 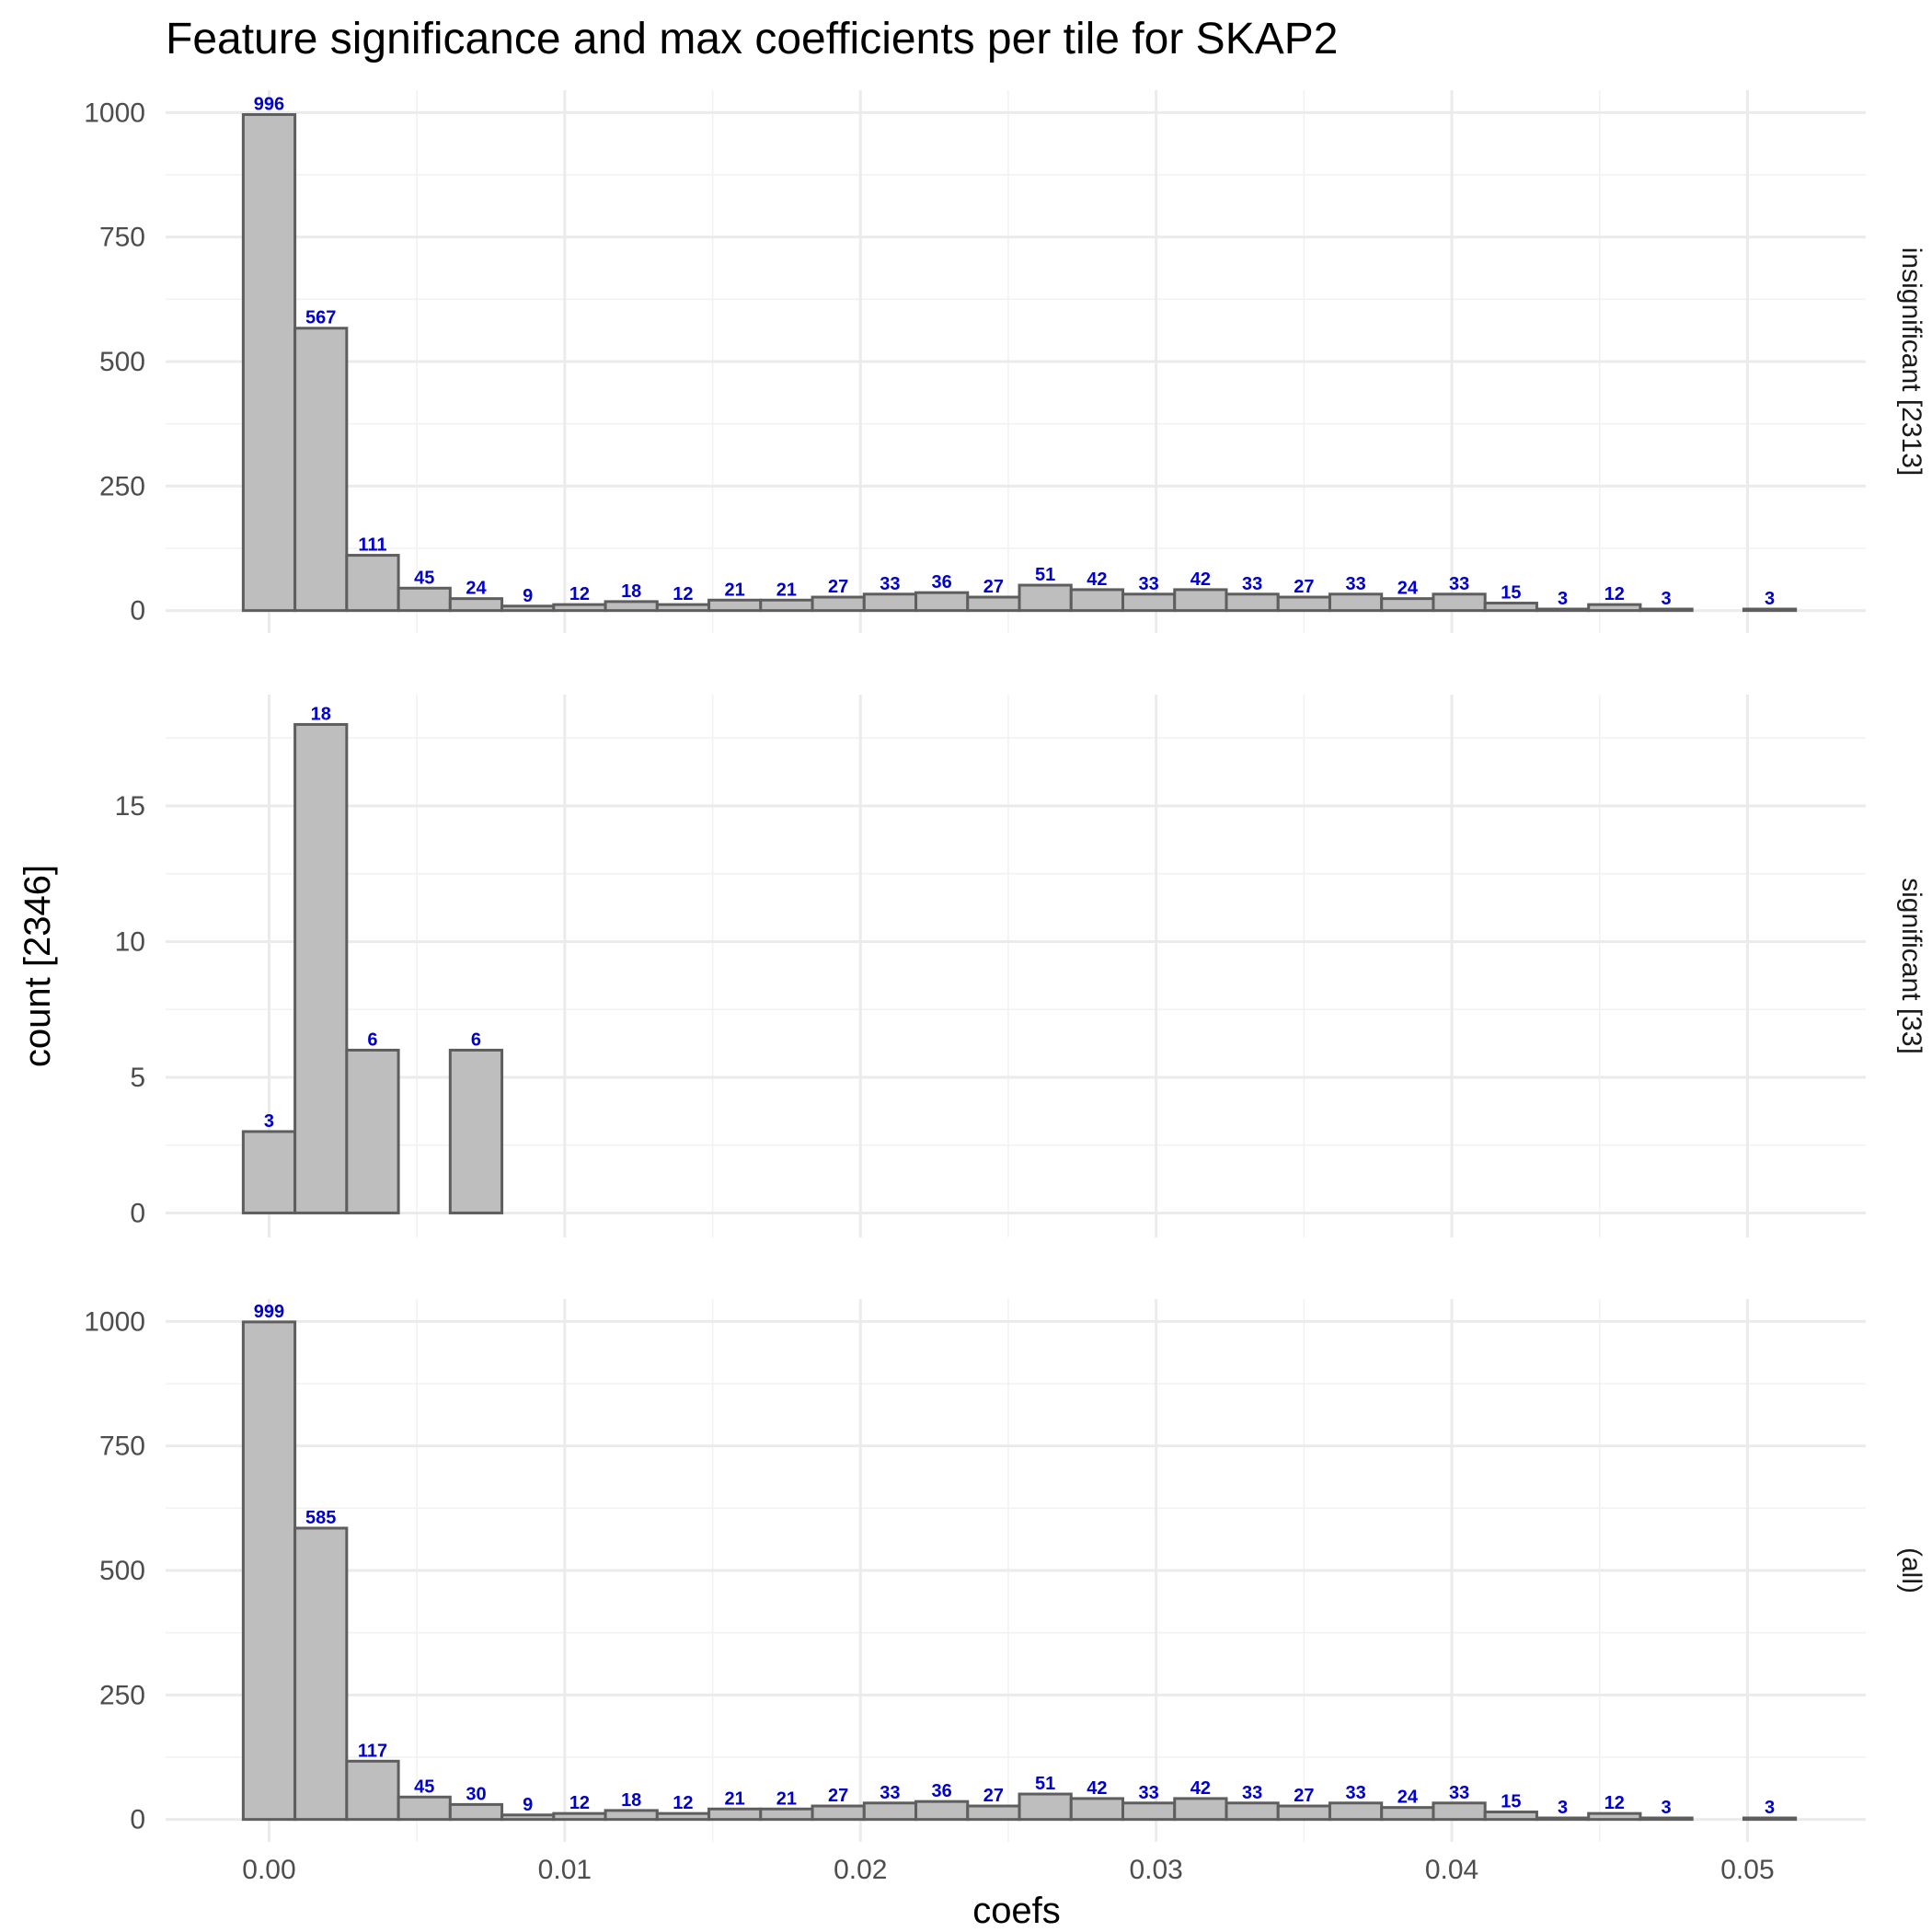 I want to click on x-tick-label: 0.02, so click(x=860, y=1870).